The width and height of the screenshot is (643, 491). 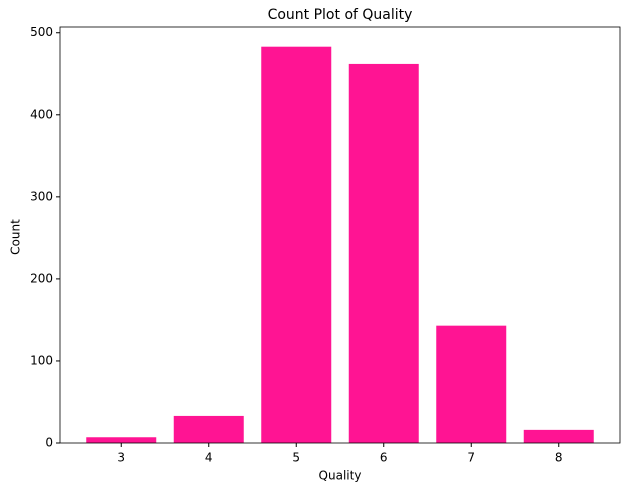 I want to click on x-axis-label: Quality, so click(x=340, y=476).